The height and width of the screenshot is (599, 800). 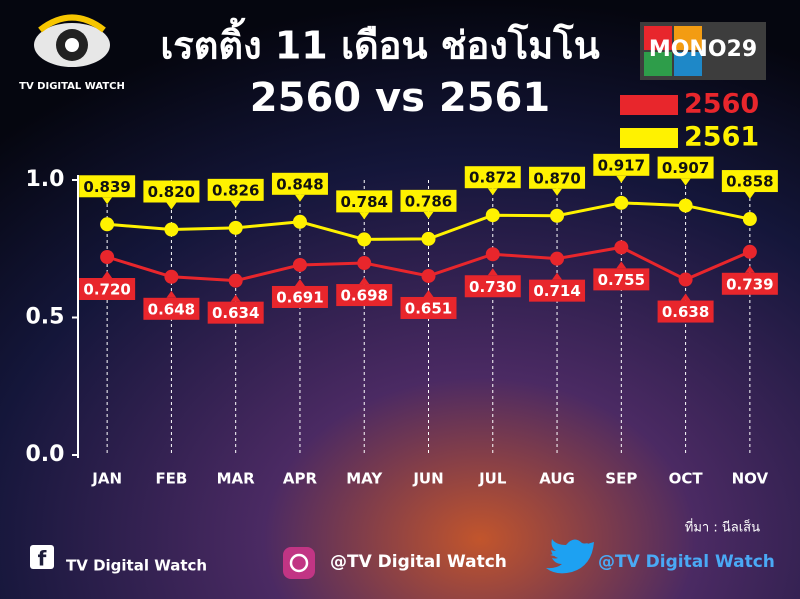 What do you see at coordinates (722, 527) in the screenshot?
I see `source: ที่มา : นีลเส็น` at bounding box center [722, 527].